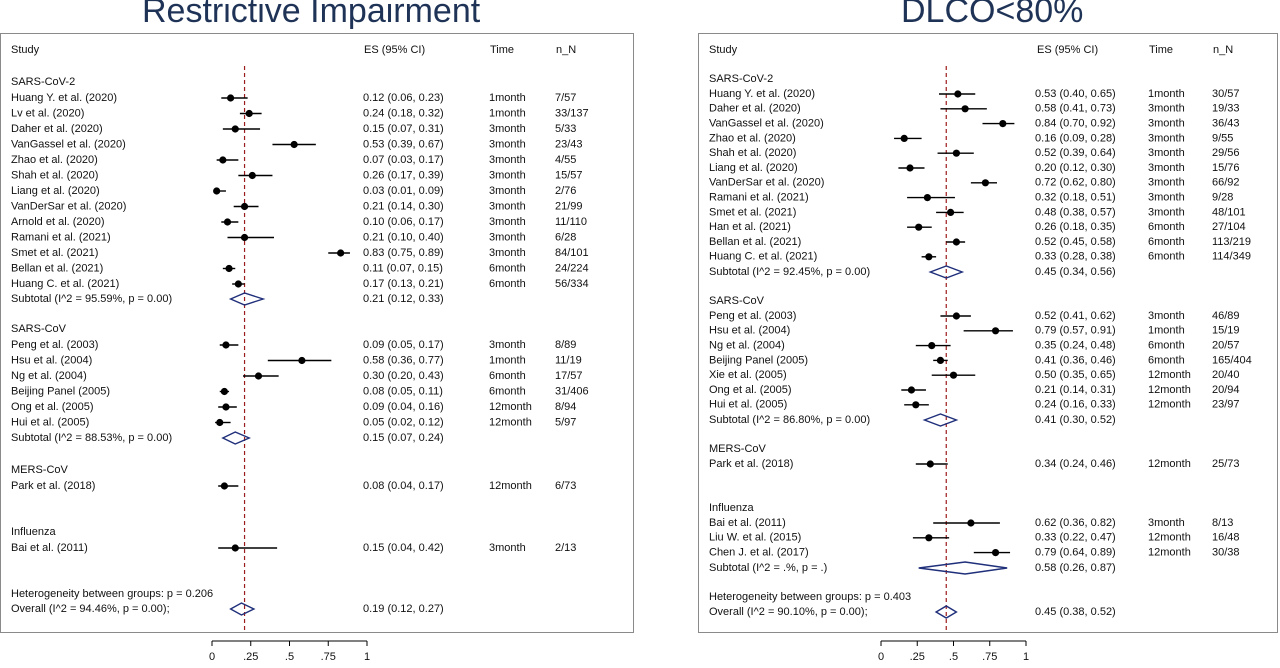 This screenshot has height=668, width=1280. Describe the element at coordinates (1075, 420) in the screenshot. I see `subtotal-es-ci-label: 0.41 (0.30, 0.52)` at that location.